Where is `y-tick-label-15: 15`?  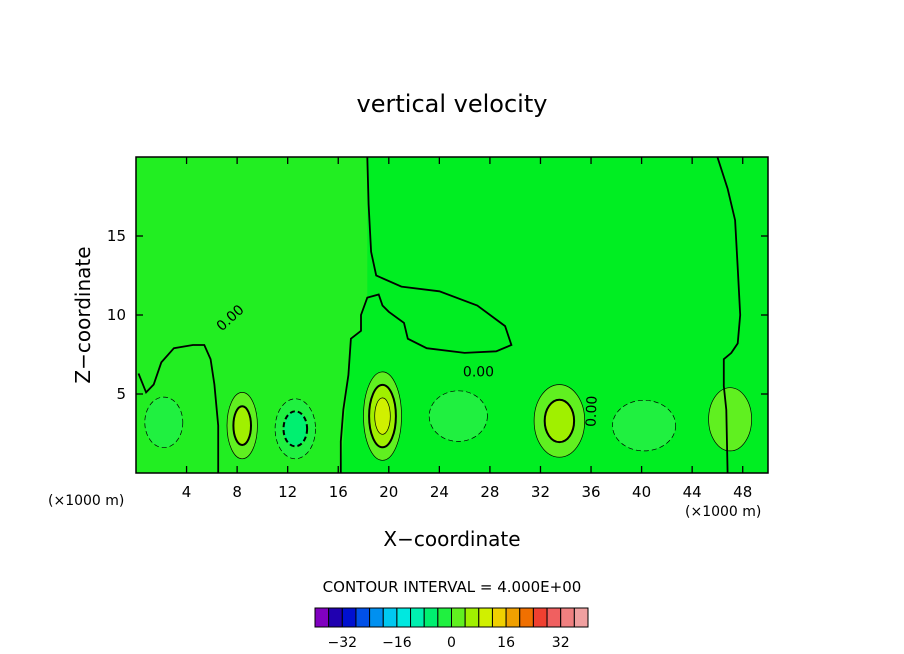 y-tick-label-15: 15 is located at coordinates (116, 236).